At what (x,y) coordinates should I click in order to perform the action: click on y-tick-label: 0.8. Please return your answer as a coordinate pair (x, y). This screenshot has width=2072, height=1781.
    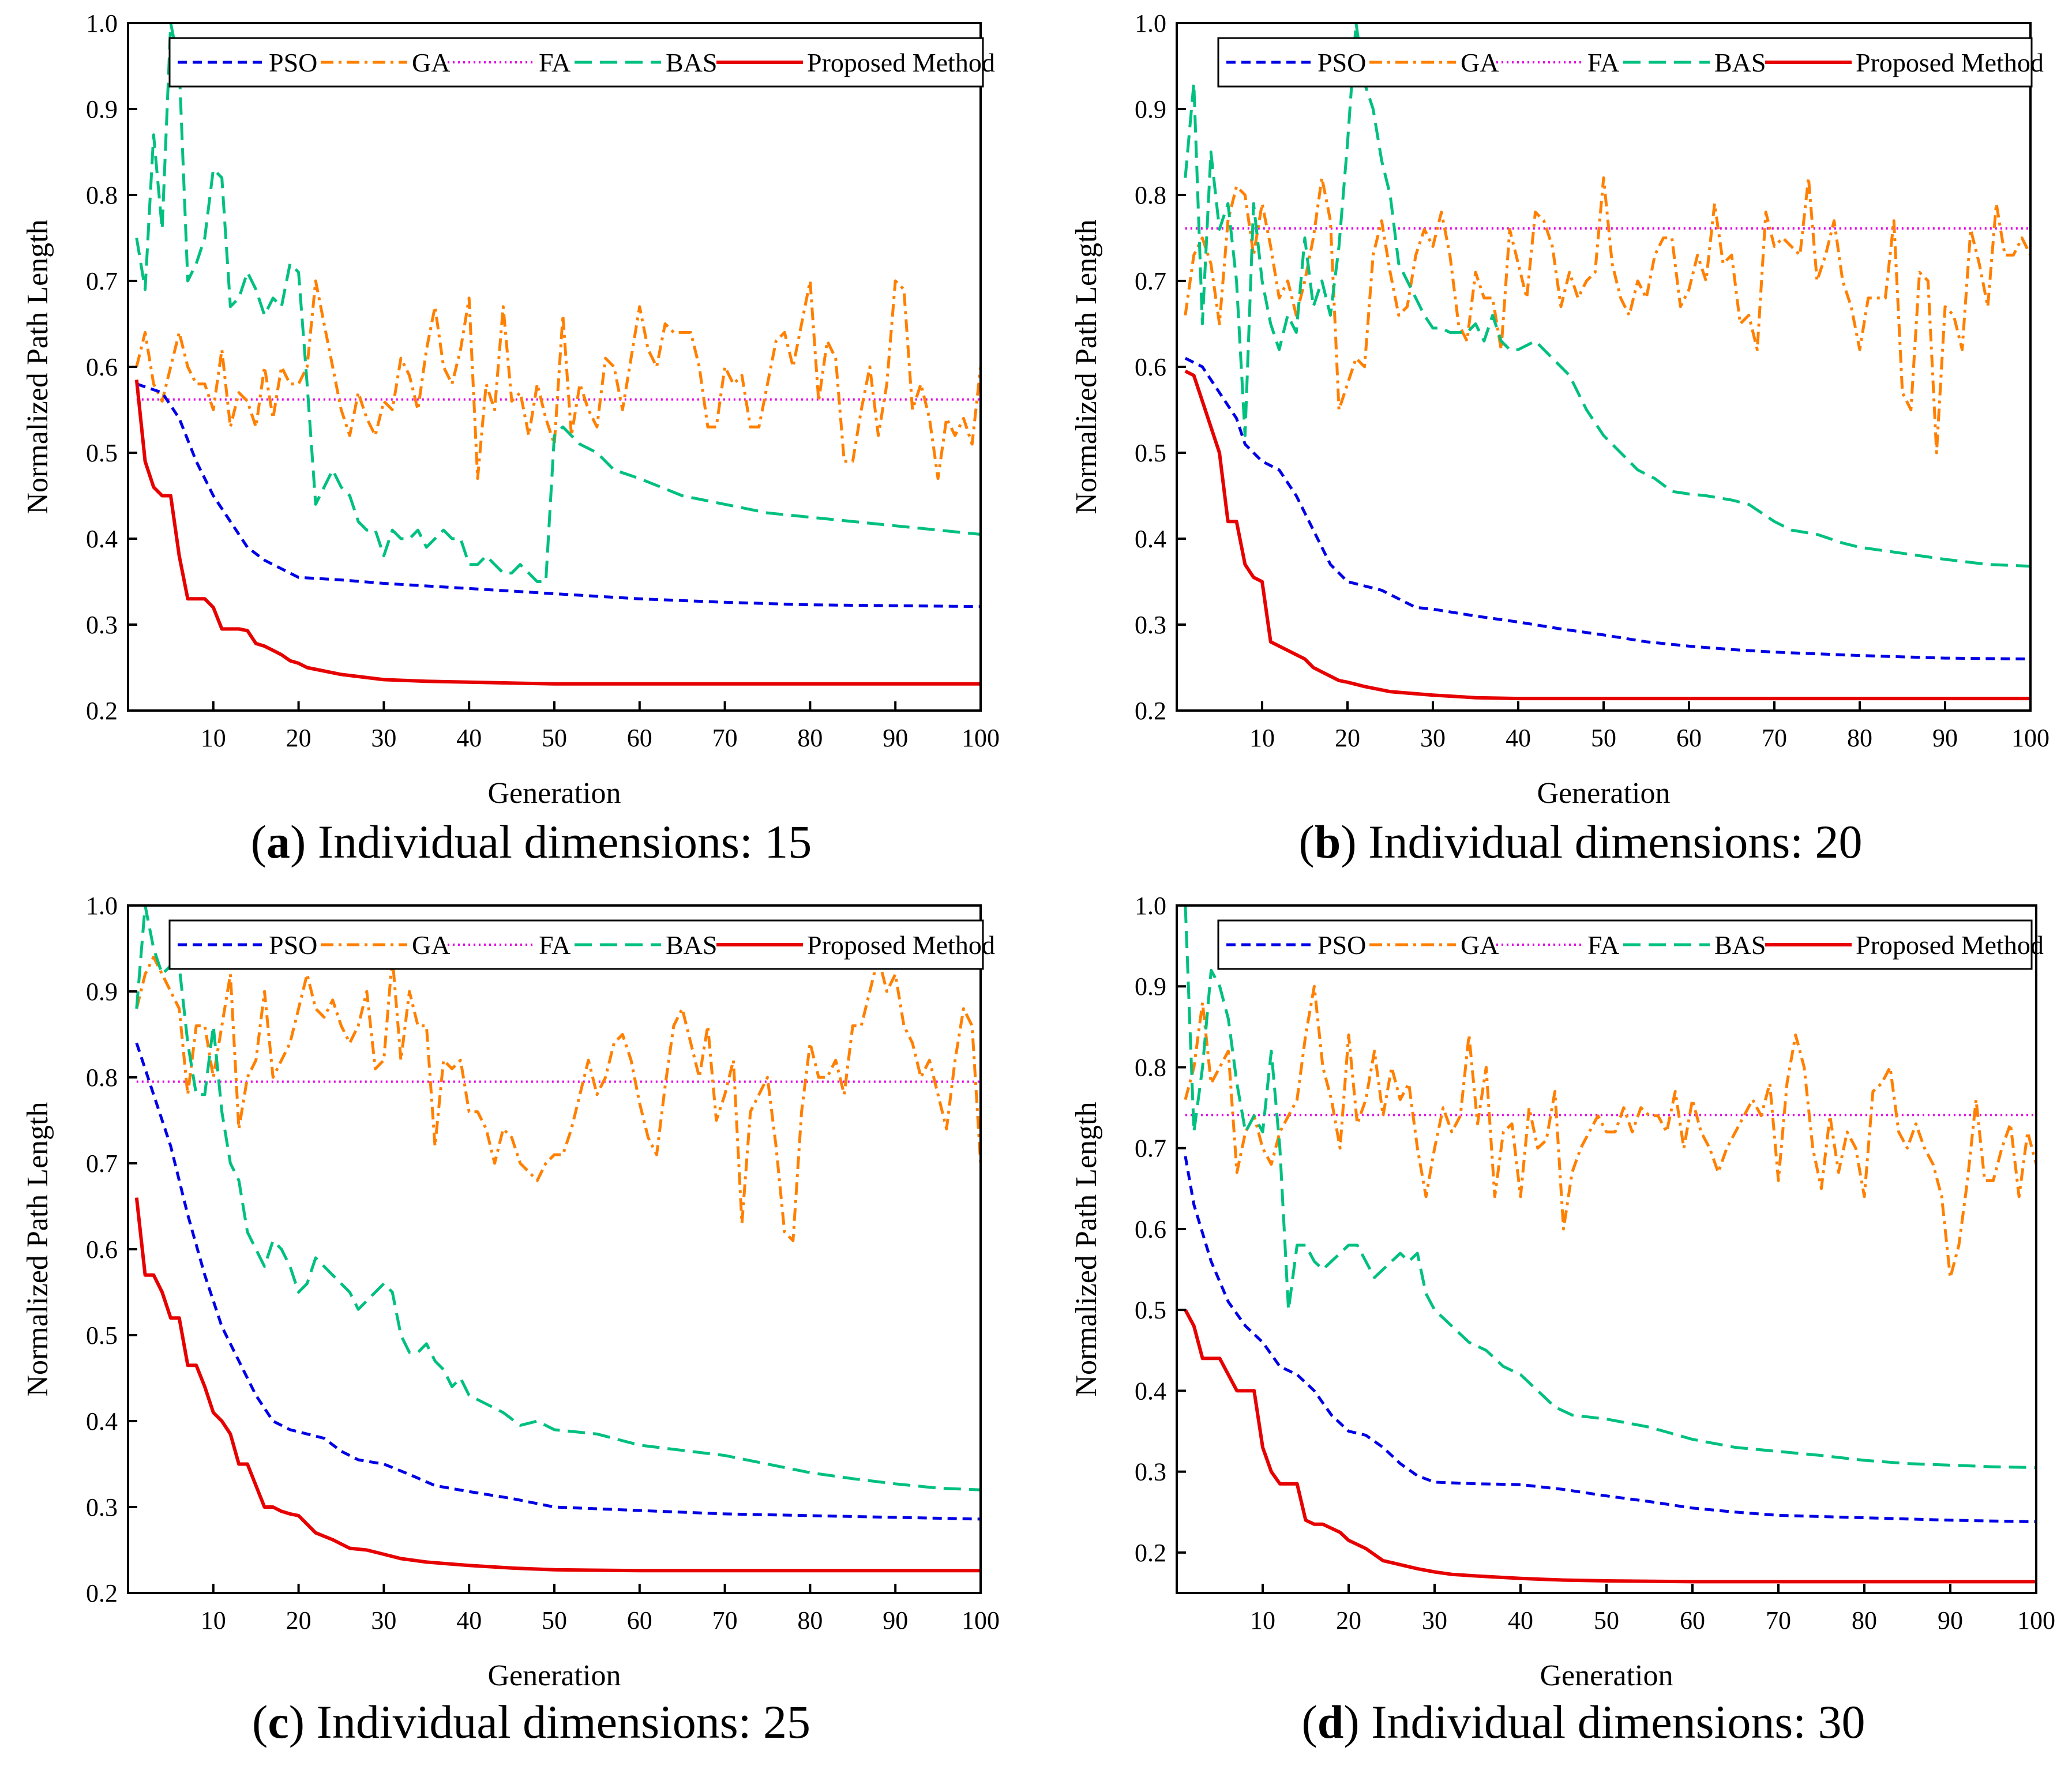
    Looking at the image, I should click on (102, 195).